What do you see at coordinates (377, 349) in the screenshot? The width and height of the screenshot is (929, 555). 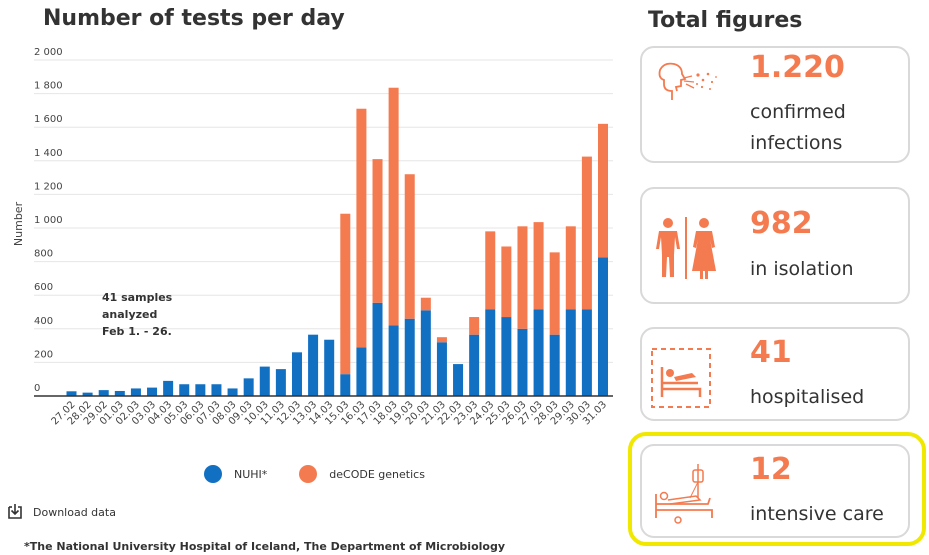 I see `bar-nuhi-17.03` at bounding box center [377, 349].